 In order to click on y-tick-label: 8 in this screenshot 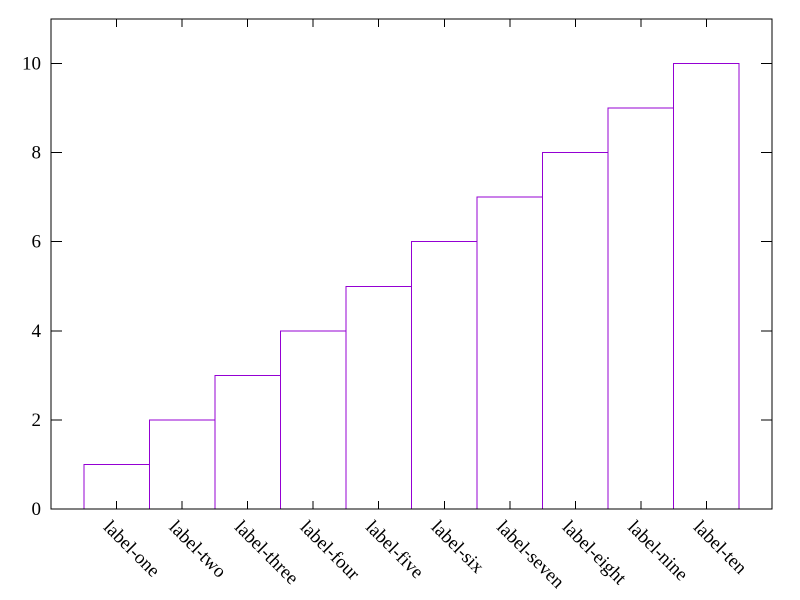, I will do `click(37, 153)`.